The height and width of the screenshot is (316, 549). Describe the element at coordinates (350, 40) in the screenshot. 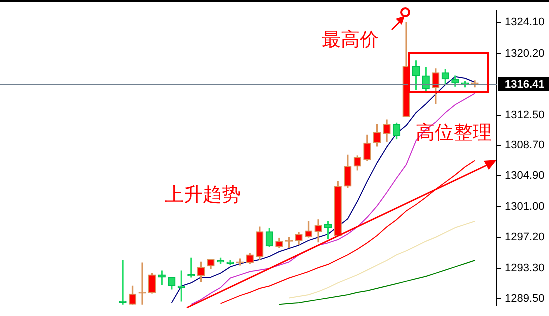

I see `annotation: 最高价` at that location.